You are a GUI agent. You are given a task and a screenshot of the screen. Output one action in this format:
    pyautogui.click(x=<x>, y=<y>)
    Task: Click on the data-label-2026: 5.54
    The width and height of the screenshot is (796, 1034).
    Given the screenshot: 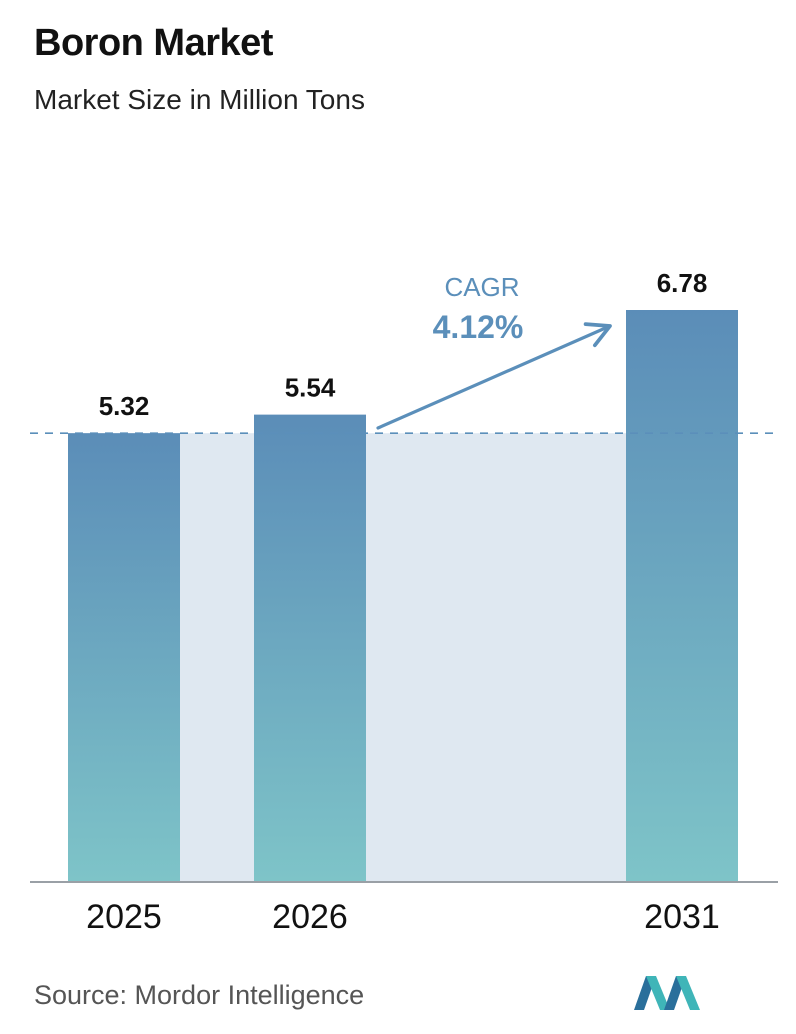 What is the action you would take?
    pyautogui.click(x=310, y=388)
    